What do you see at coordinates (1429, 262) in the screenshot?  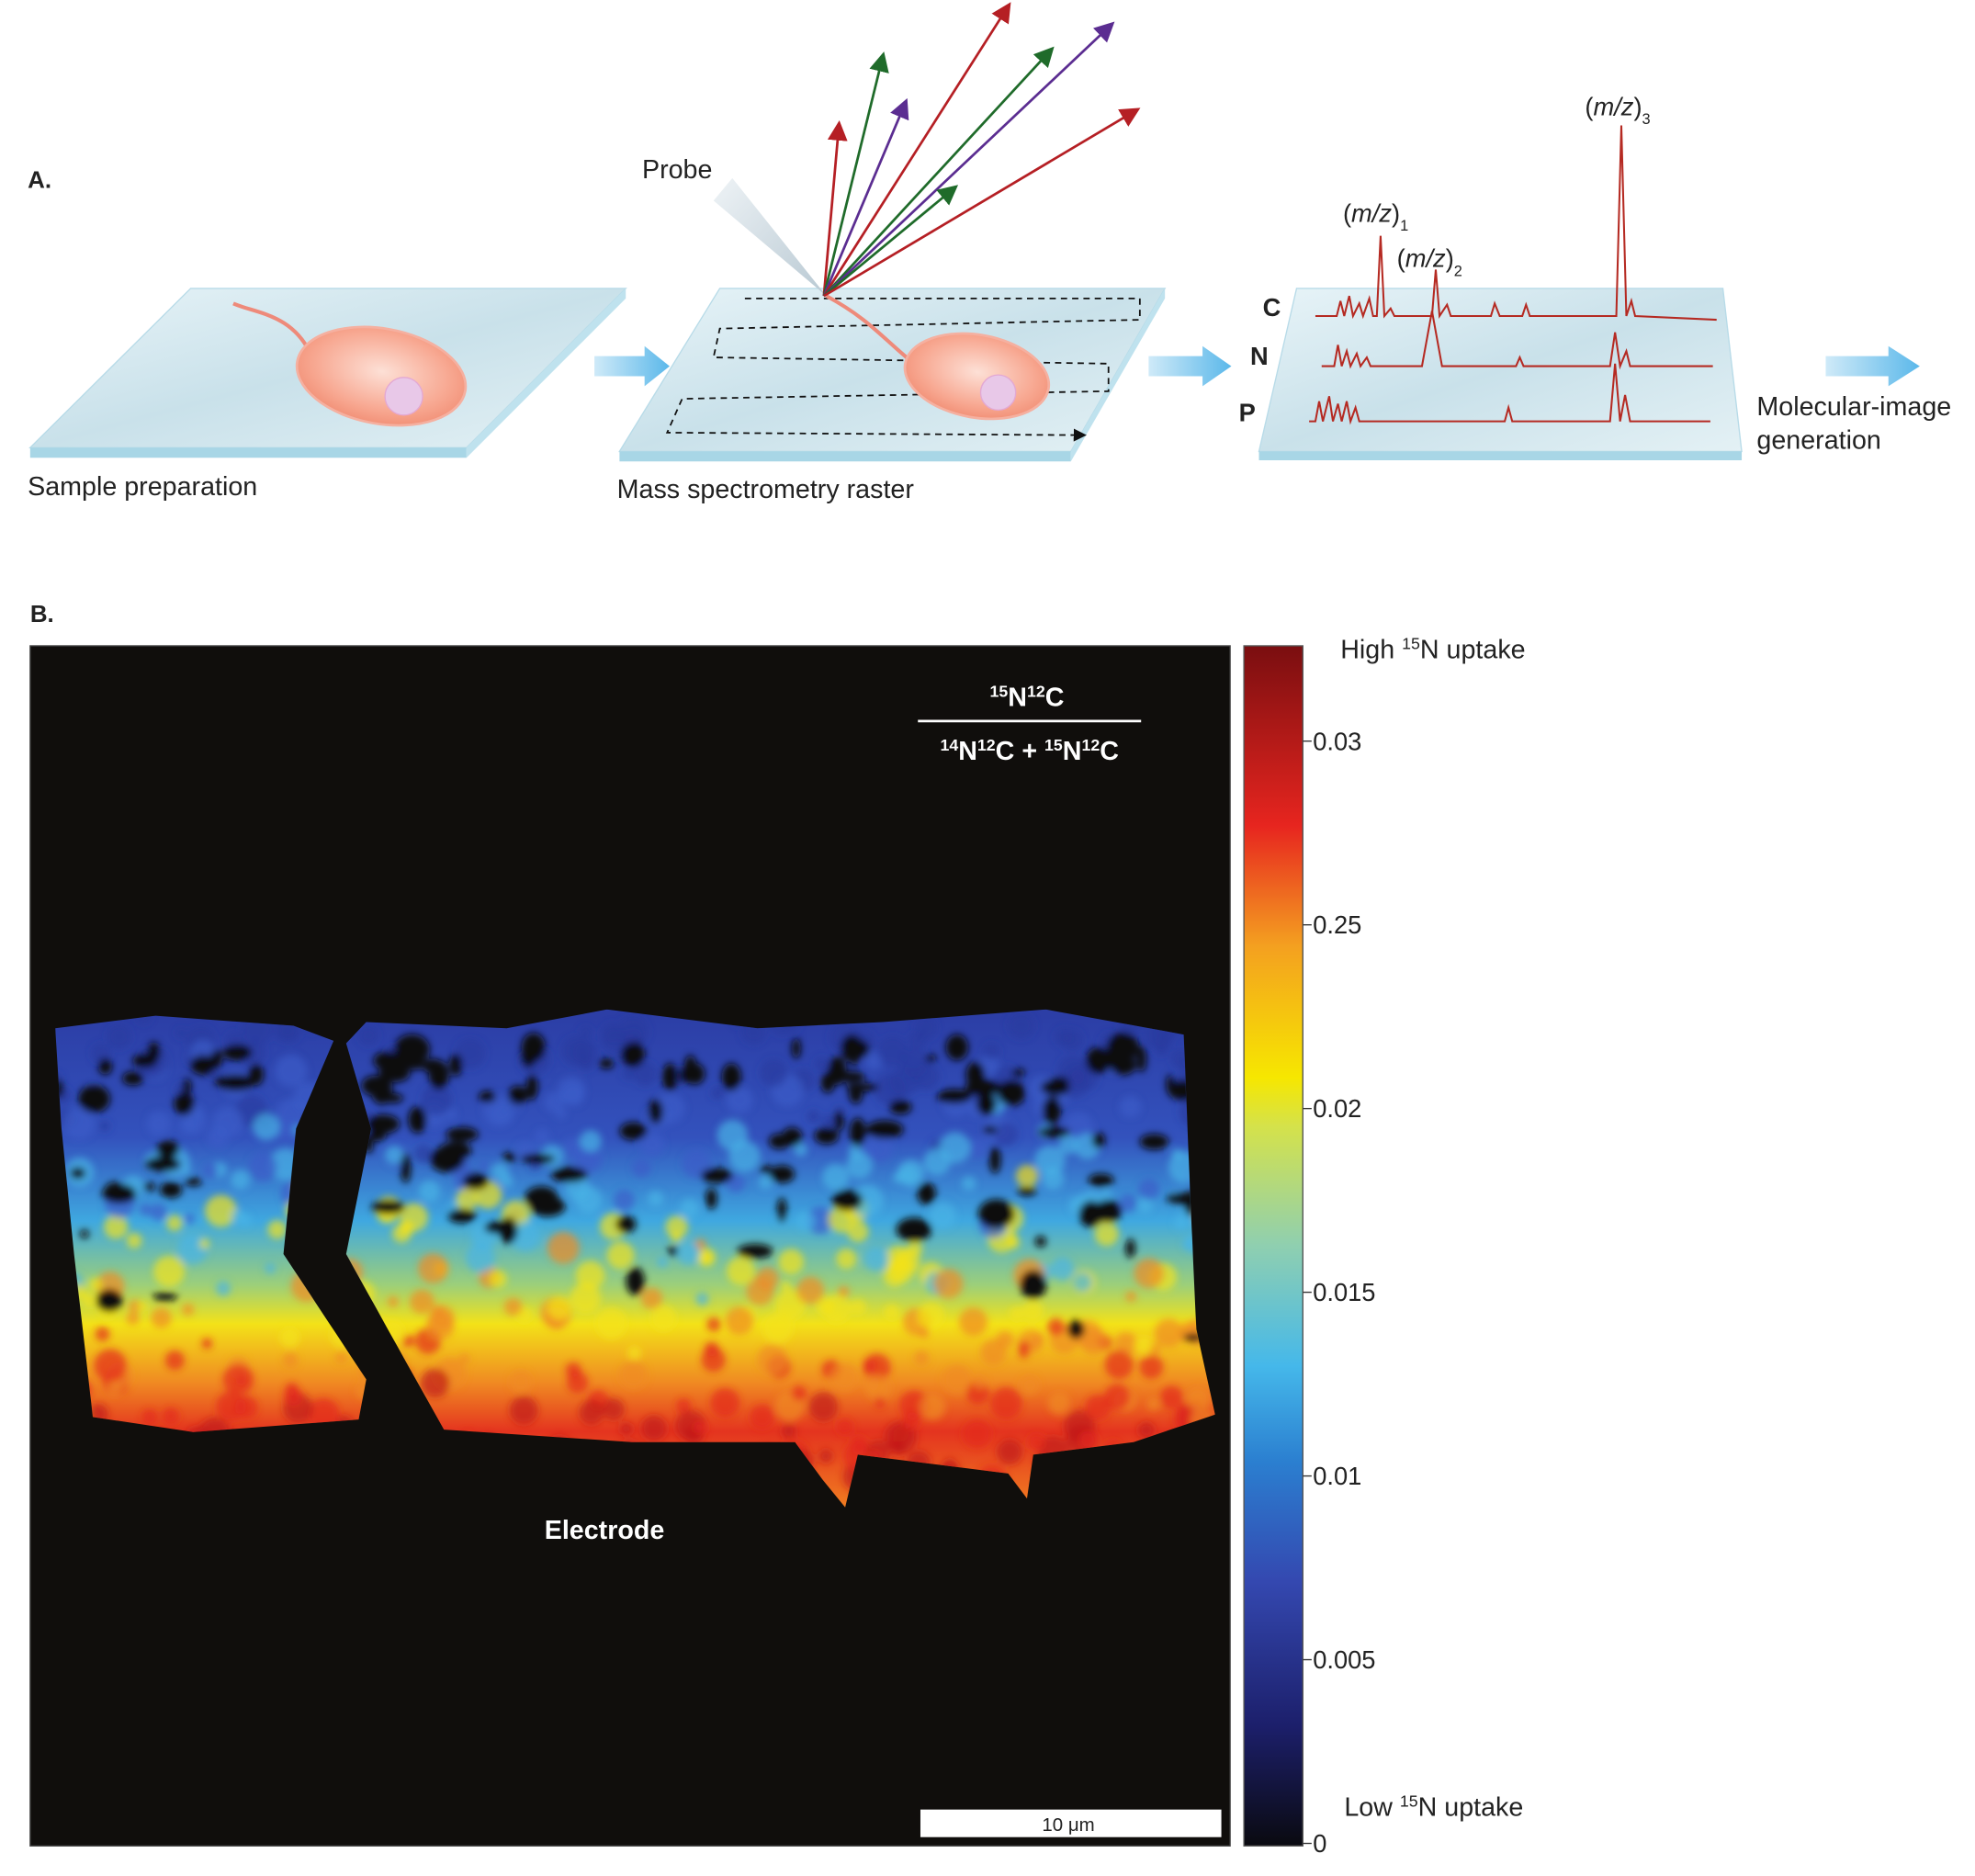 I see `peak-label: (m/z)2` at bounding box center [1429, 262].